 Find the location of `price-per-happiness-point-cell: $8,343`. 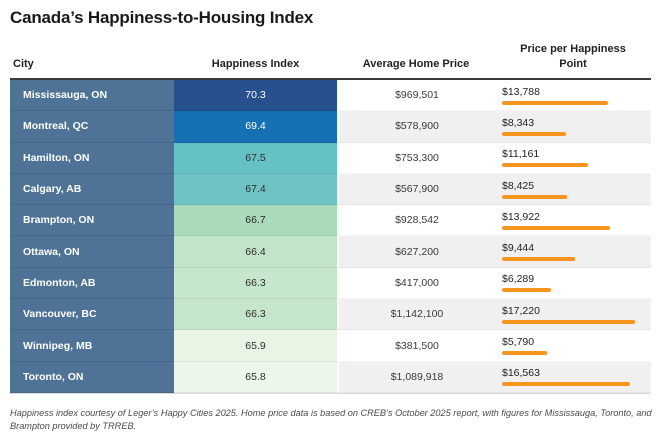

price-per-happiness-point-cell: $8,343 is located at coordinates (573, 127).